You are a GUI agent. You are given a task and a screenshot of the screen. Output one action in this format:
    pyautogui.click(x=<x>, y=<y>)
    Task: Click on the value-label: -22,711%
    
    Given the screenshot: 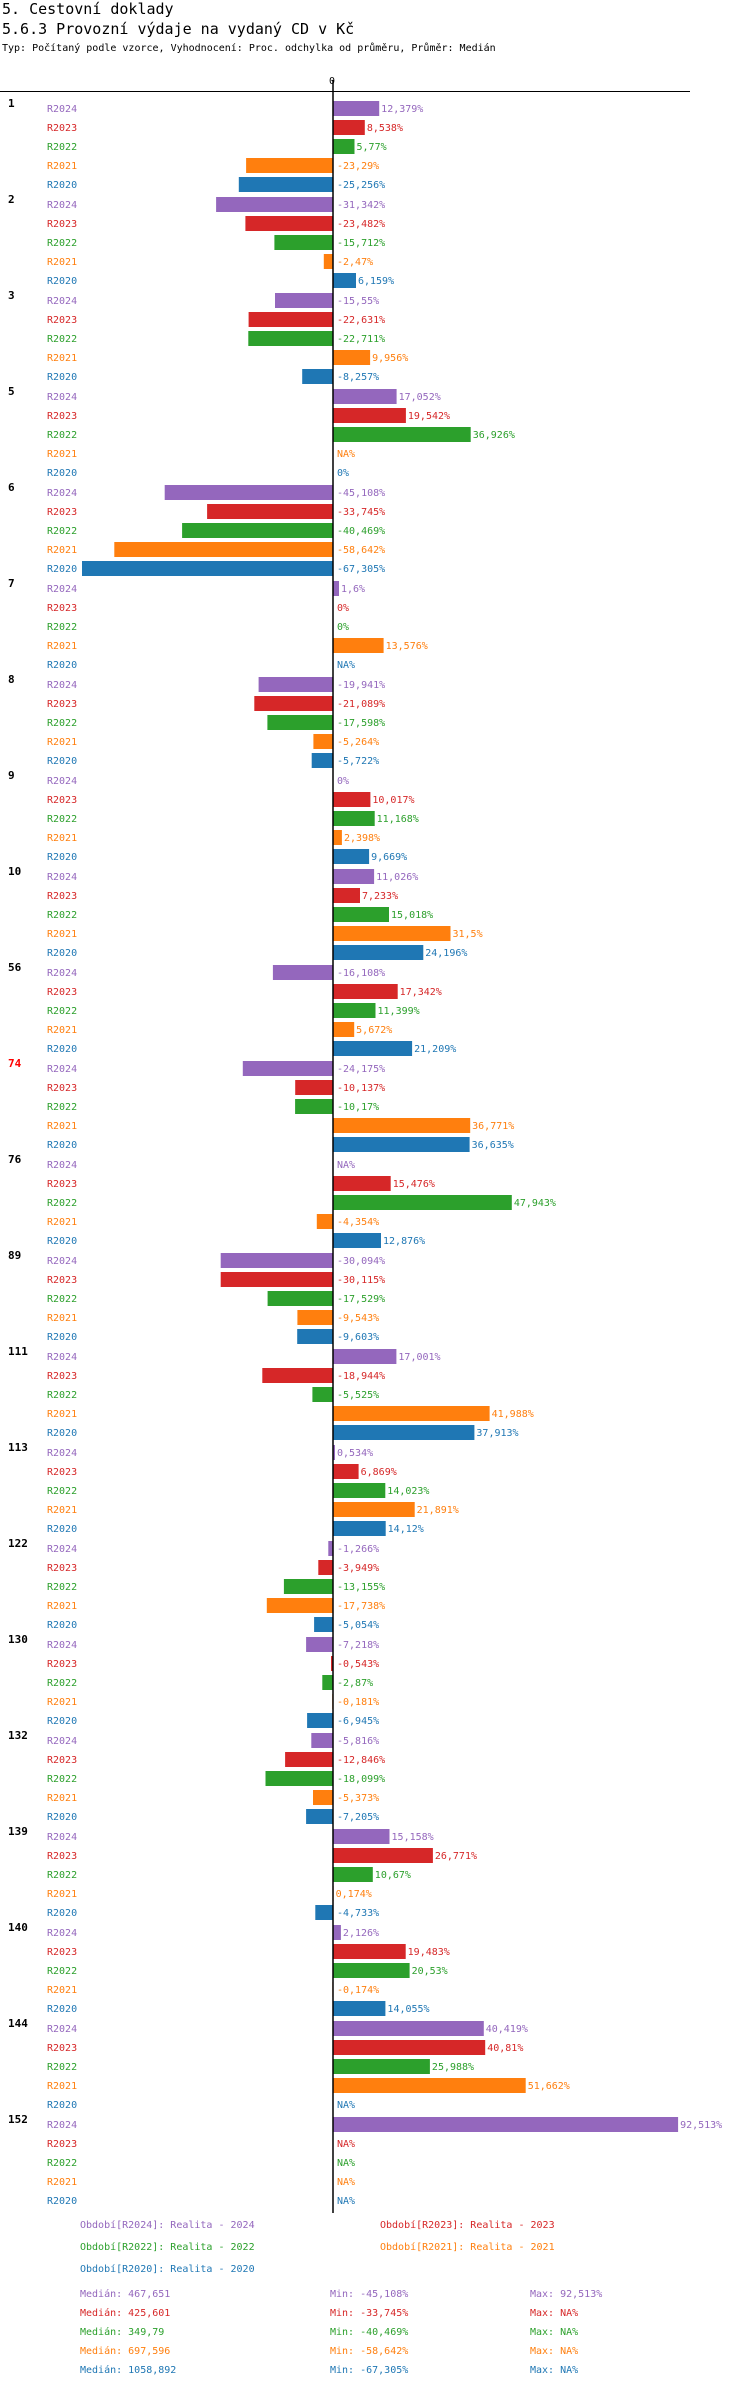 What is the action you would take?
    pyautogui.click(x=361, y=339)
    